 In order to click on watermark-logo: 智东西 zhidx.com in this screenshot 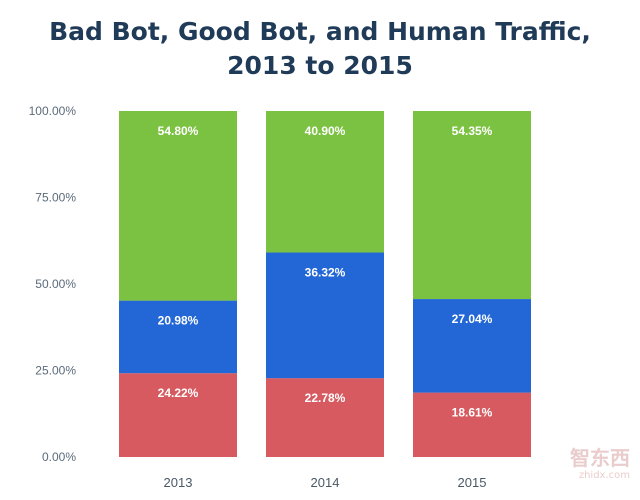, I will do `click(580, 464)`.